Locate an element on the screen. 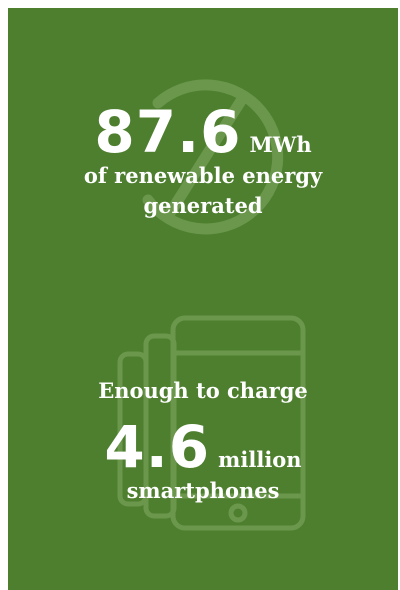 The height and width of the screenshot is (590, 400). energy-unit: MWh is located at coordinates (280, 144).